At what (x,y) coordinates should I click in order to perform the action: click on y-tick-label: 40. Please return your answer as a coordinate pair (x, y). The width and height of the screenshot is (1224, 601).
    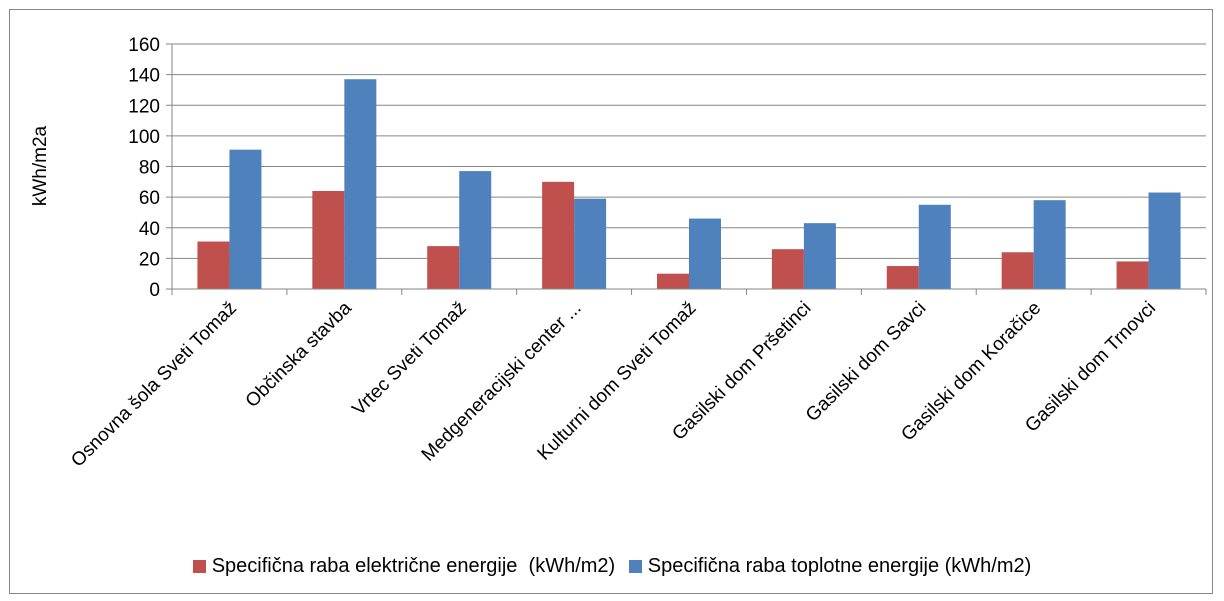
    Looking at the image, I should click on (149, 229).